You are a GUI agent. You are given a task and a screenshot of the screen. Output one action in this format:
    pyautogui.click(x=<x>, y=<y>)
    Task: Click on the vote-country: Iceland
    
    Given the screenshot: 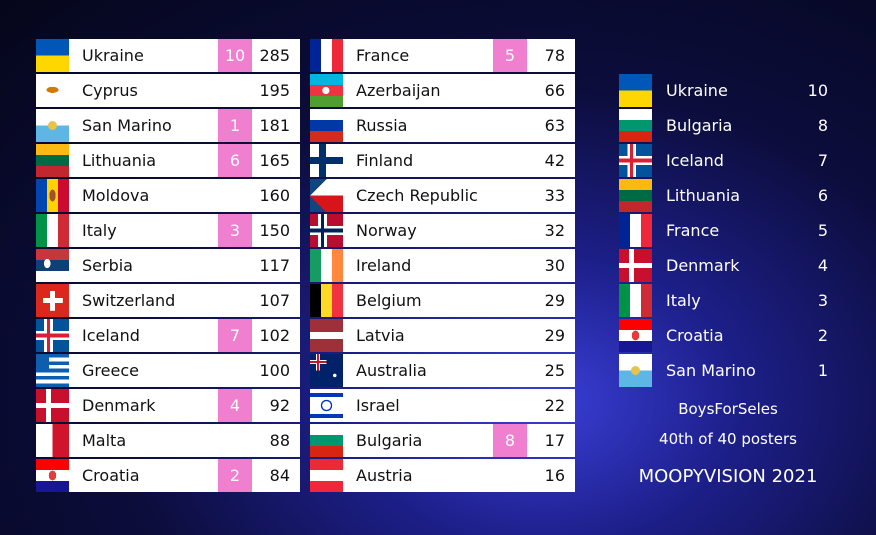 What is the action you would take?
    pyautogui.click(x=695, y=160)
    